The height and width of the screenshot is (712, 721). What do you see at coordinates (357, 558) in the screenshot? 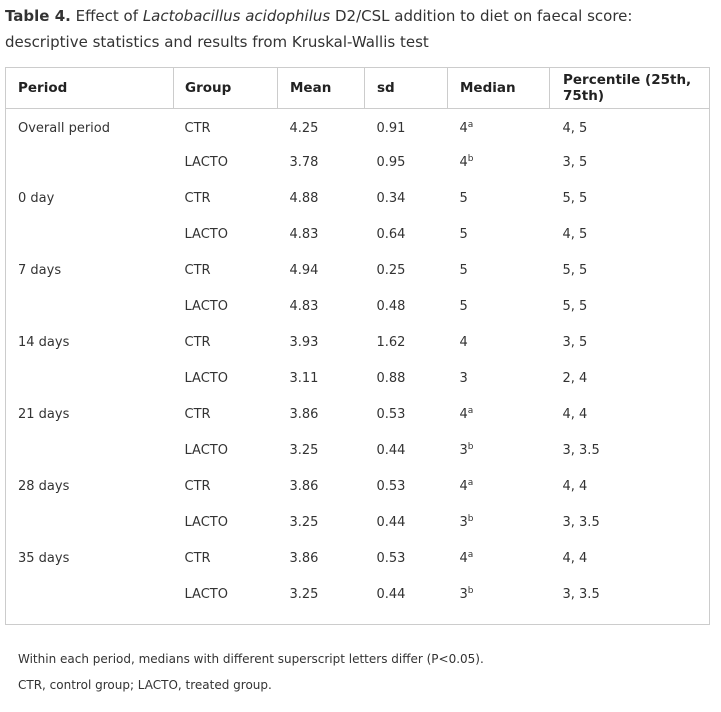
I see `table-row: 35 days CTR 3.86 0.53 4a 4, 4` at bounding box center [357, 558].